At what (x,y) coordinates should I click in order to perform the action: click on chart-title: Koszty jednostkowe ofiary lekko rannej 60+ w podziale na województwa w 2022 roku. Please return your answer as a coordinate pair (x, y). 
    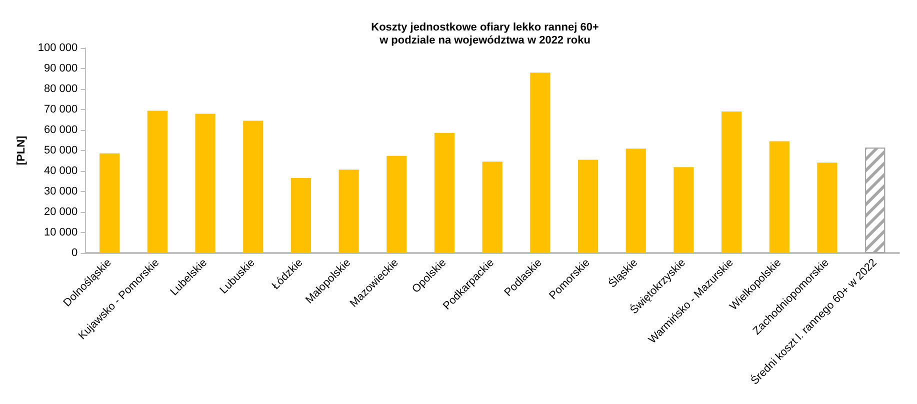
    Looking at the image, I should click on (485, 34).